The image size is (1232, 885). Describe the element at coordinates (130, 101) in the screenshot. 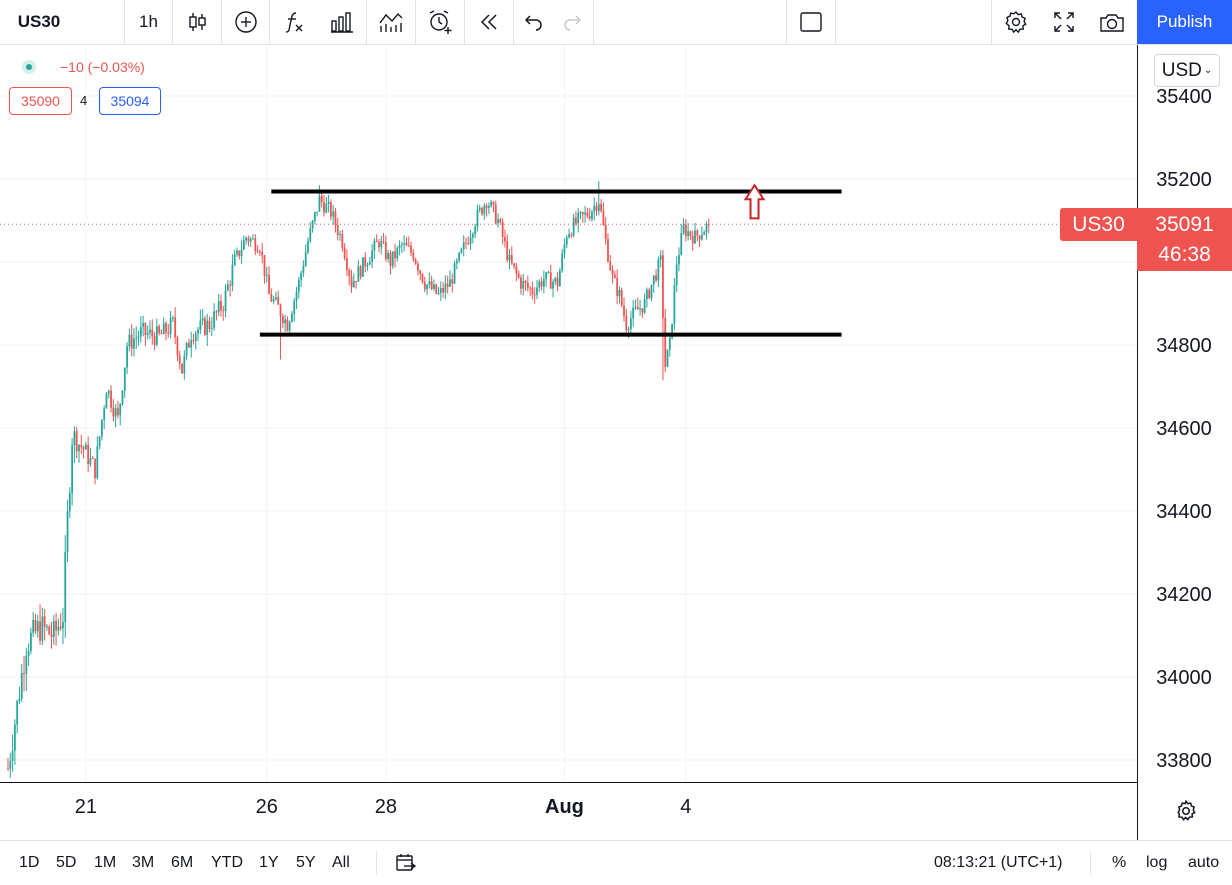

I see `buy-price-button: 35094` at that location.